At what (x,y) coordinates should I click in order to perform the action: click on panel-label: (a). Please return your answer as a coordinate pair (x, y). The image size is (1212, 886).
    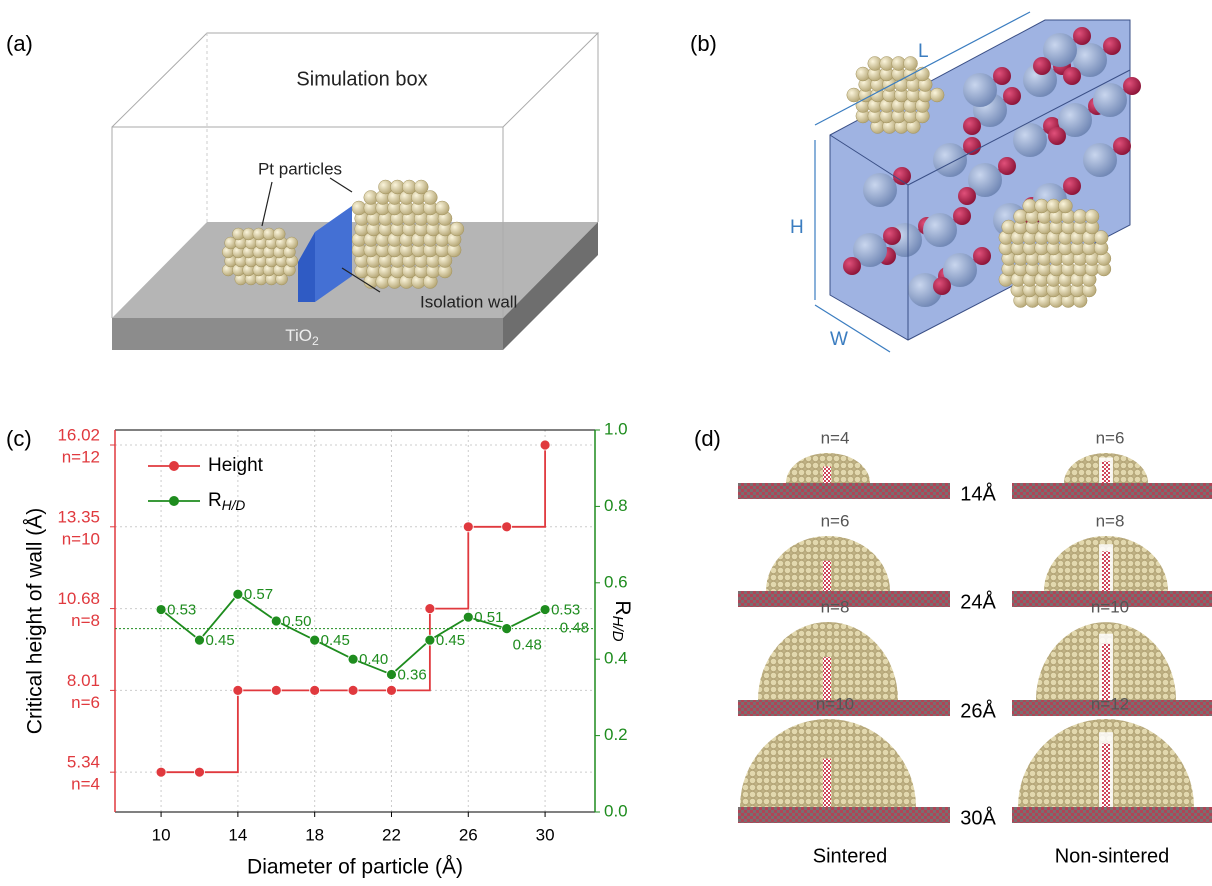
    Looking at the image, I should click on (19, 43).